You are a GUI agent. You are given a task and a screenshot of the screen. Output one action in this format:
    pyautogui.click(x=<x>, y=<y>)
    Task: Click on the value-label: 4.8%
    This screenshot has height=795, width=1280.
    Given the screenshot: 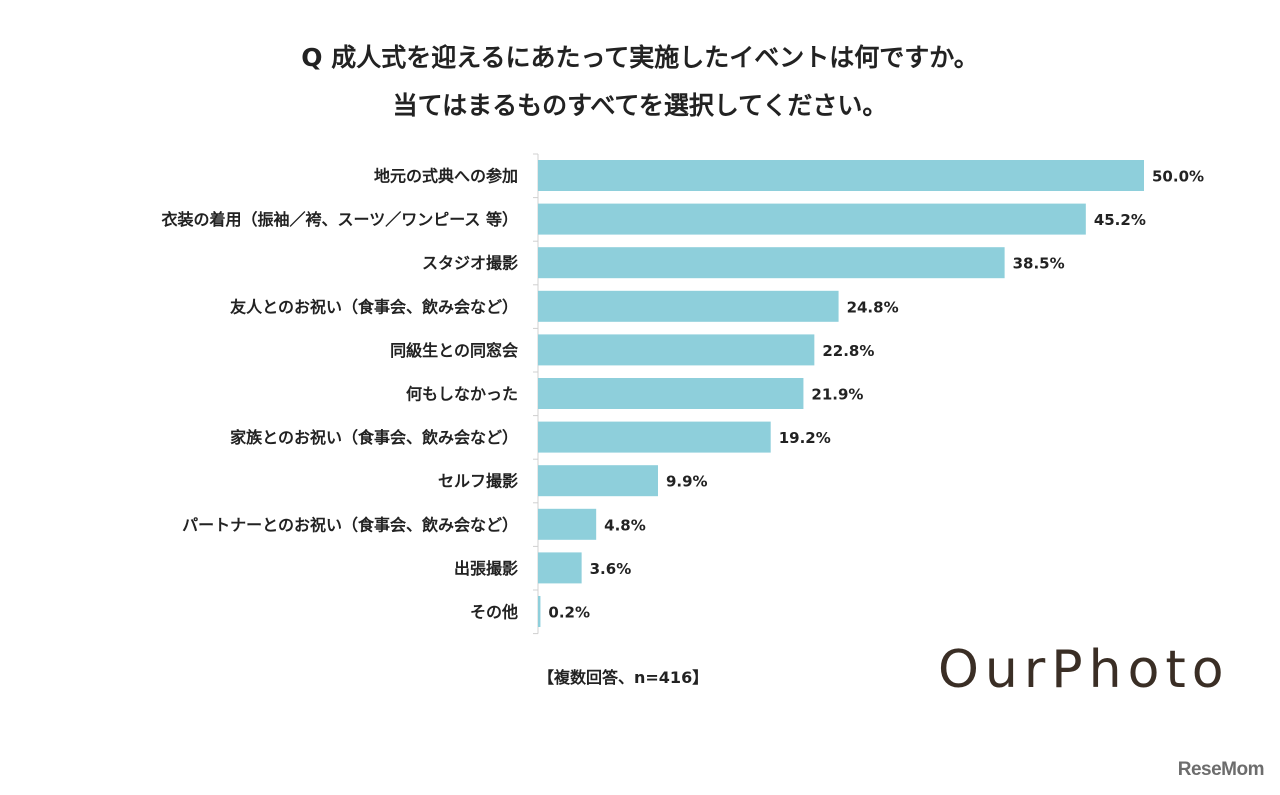 What is the action you would take?
    pyautogui.click(x=625, y=525)
    